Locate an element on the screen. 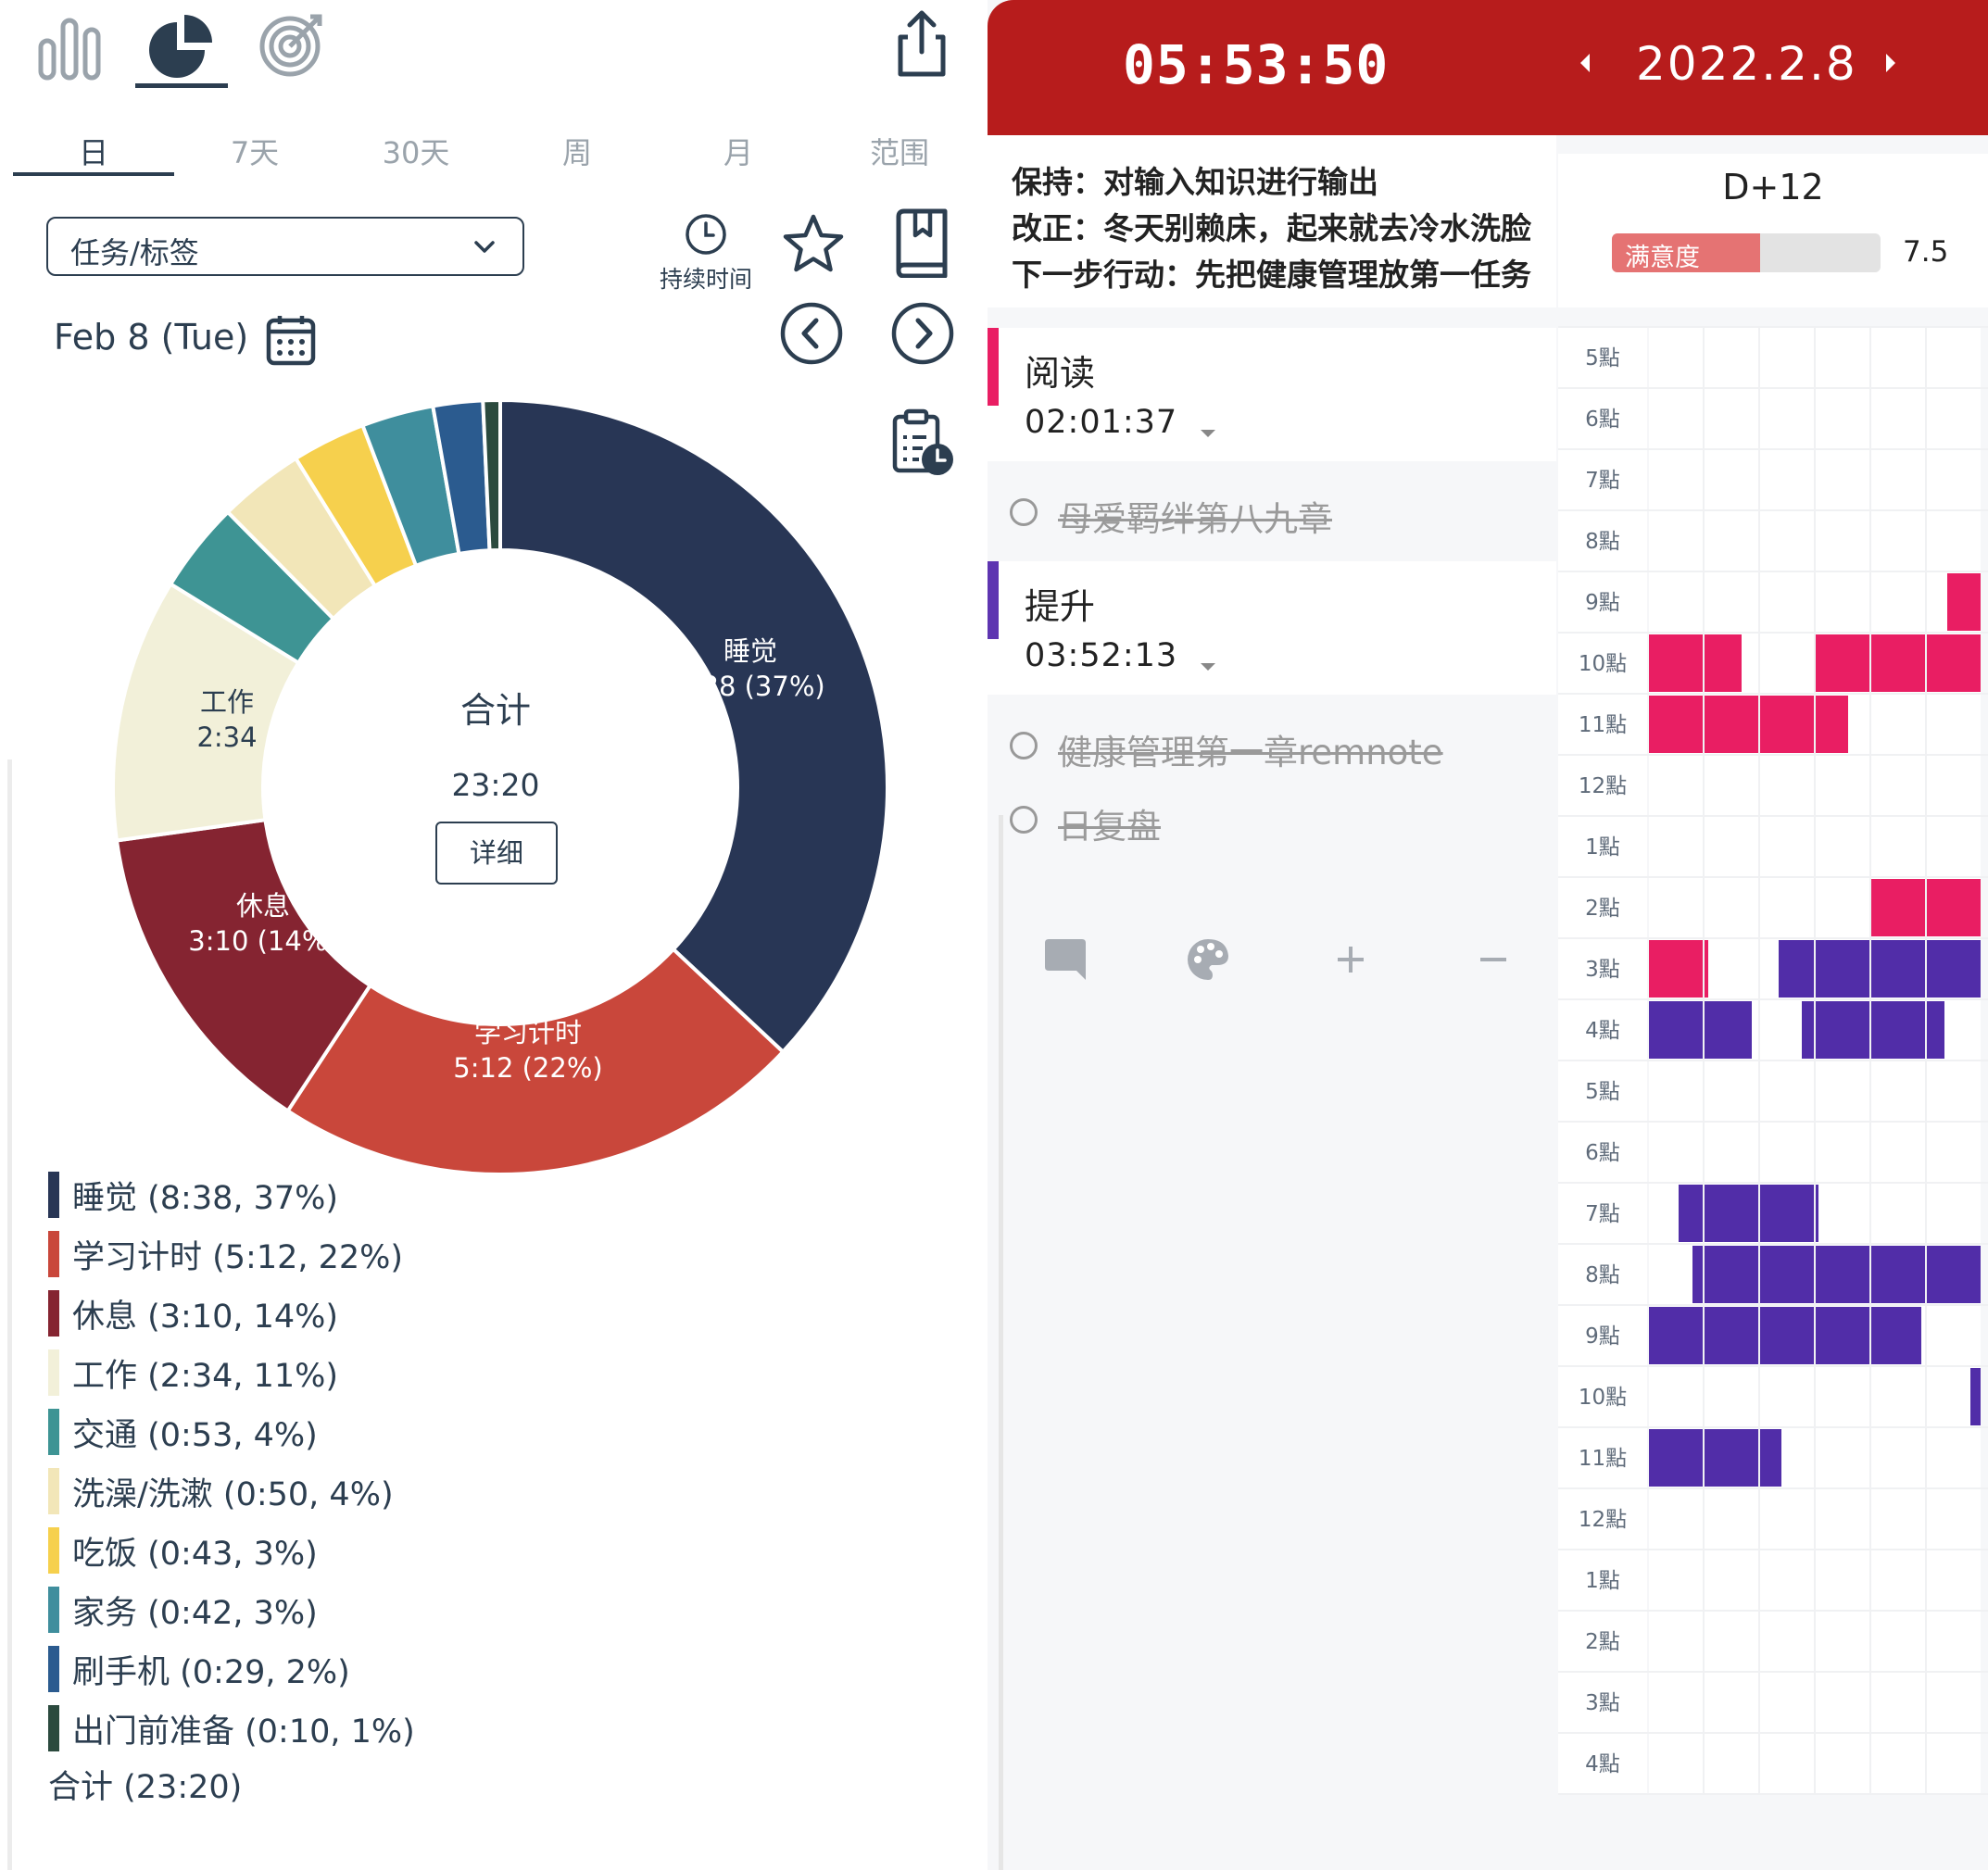 This screenshot has height=1870, width=1988. star-icon is located at coordinates (813, 244).